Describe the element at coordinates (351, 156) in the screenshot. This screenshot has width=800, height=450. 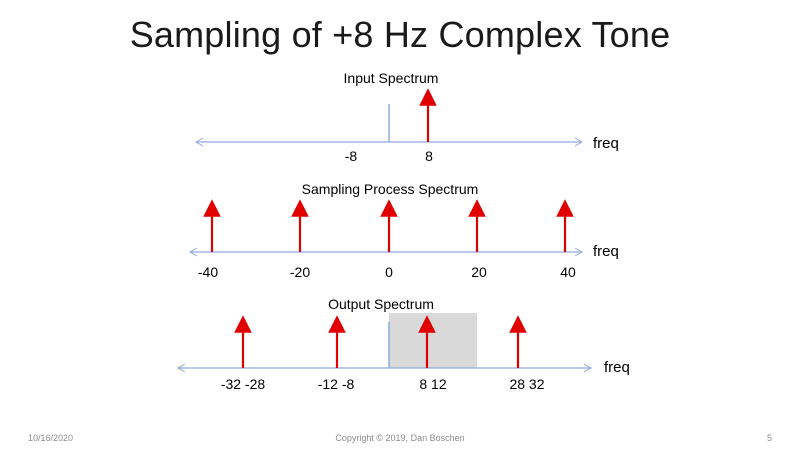
I see `tick-label: -8` at that location.